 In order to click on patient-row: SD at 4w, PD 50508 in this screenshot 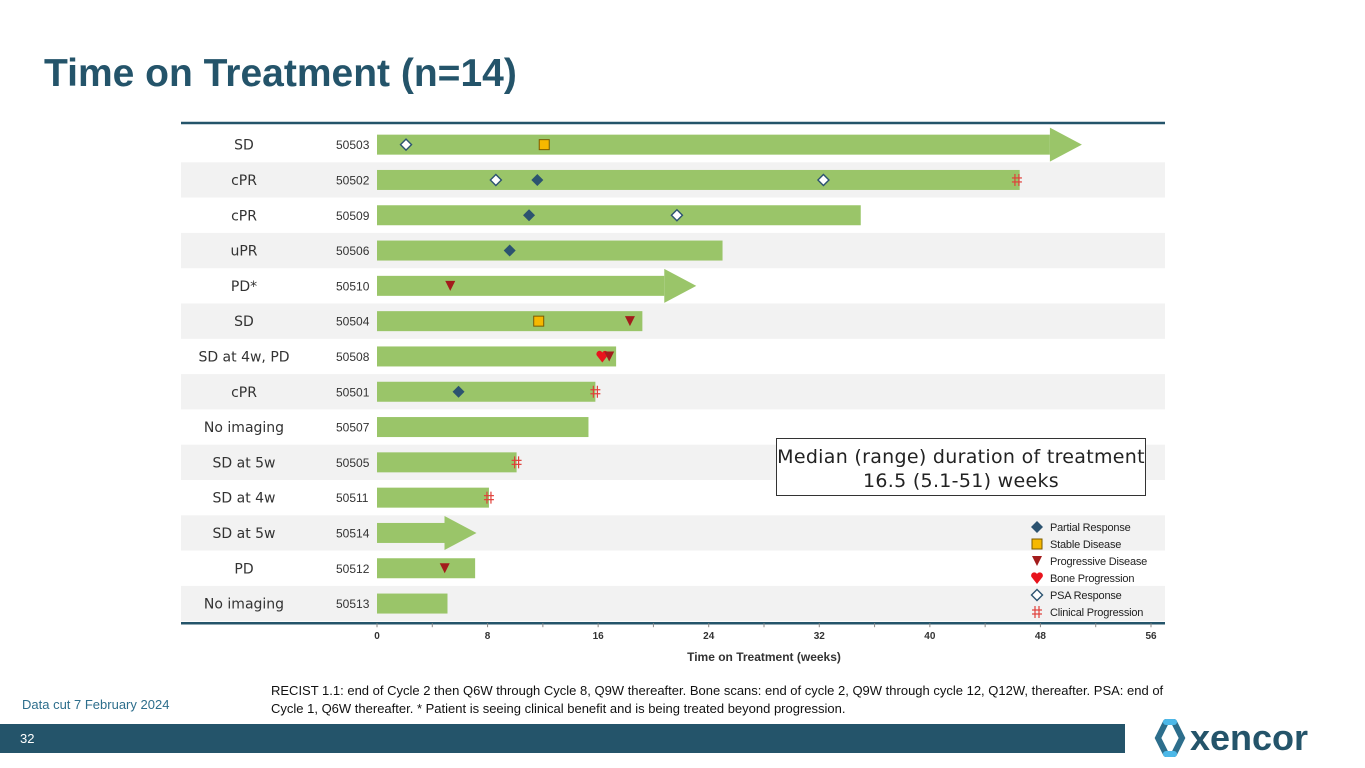, I will do `click(407, 356)`.